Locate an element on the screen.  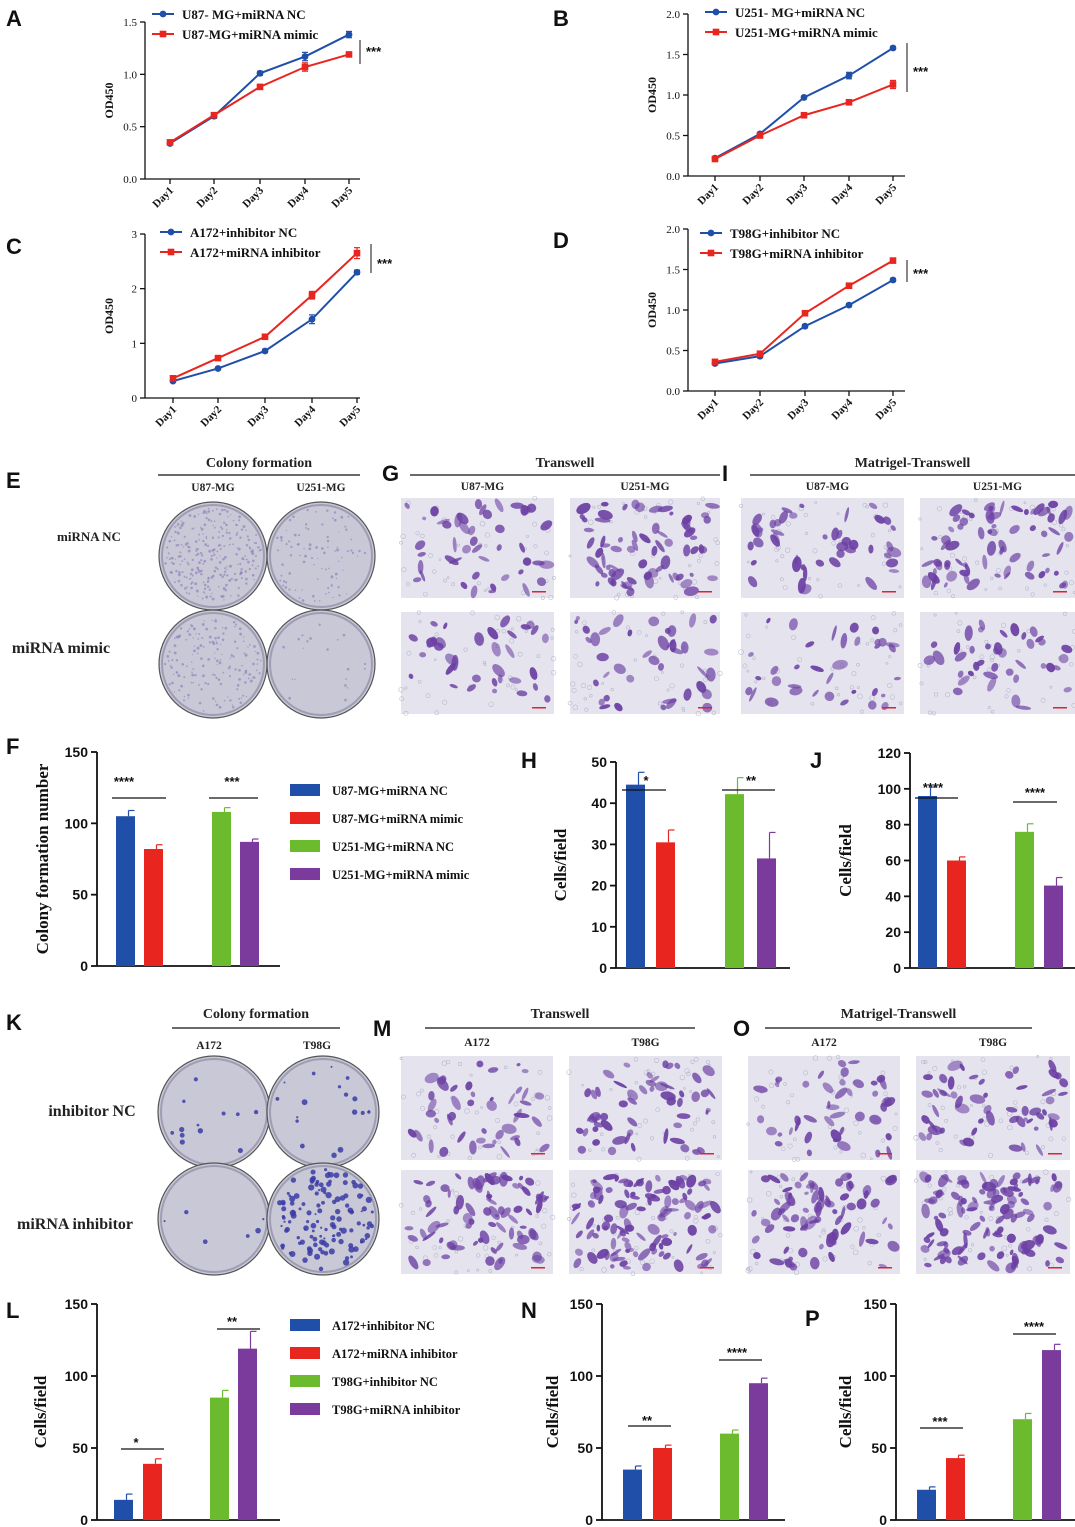
series-line is located at coordinates (804, 322).